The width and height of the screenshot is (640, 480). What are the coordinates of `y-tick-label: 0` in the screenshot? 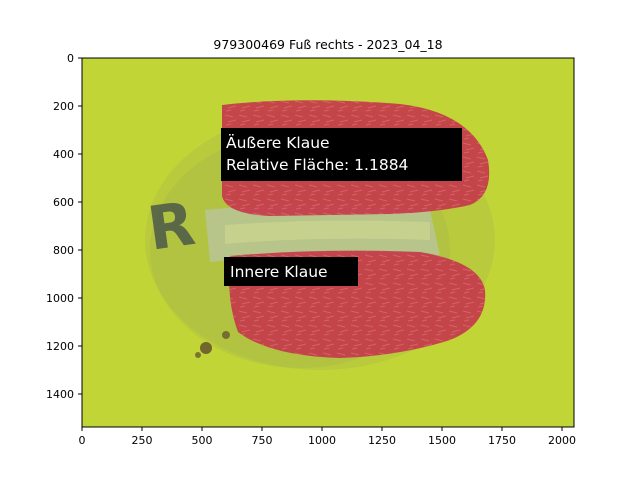 It's located at (70, 58).